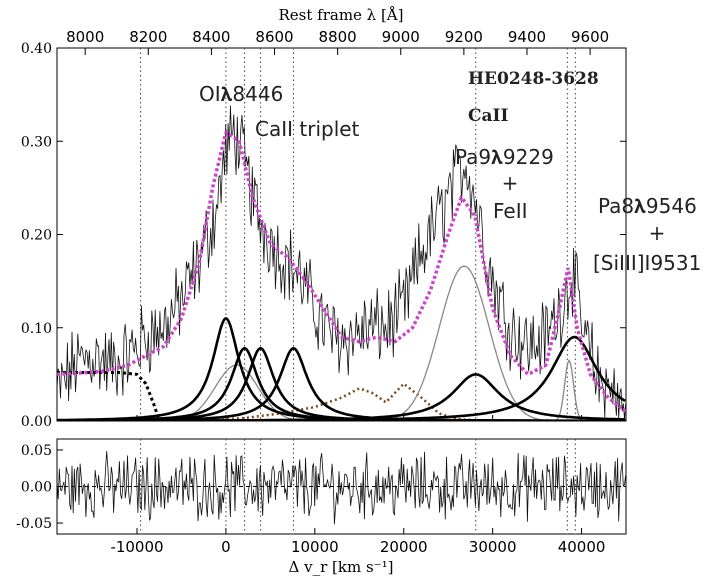  What do you see at coordinates (36, 451) in the screenshot?
I see `res-y-tick-label: 0.05` at bounding box center [36, 451].